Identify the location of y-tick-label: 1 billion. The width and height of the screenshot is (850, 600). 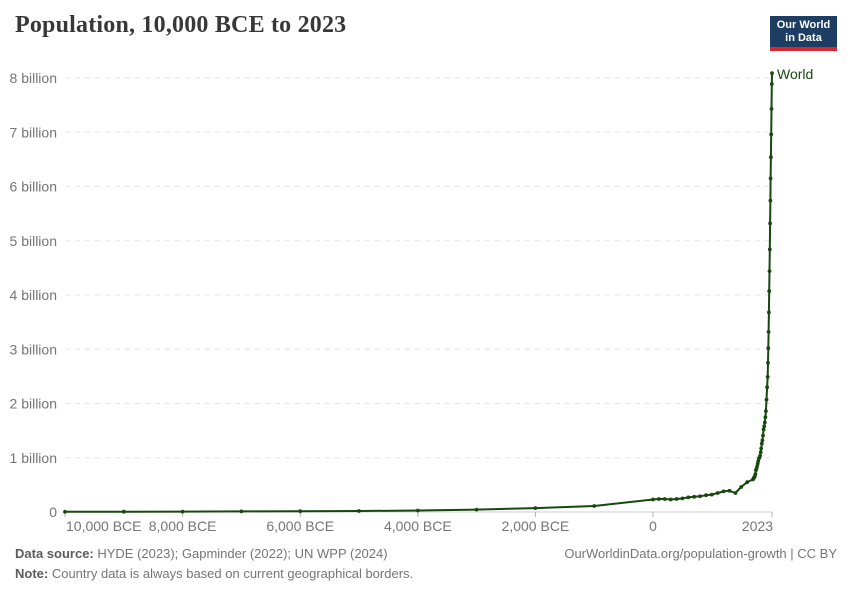
(33, 458).